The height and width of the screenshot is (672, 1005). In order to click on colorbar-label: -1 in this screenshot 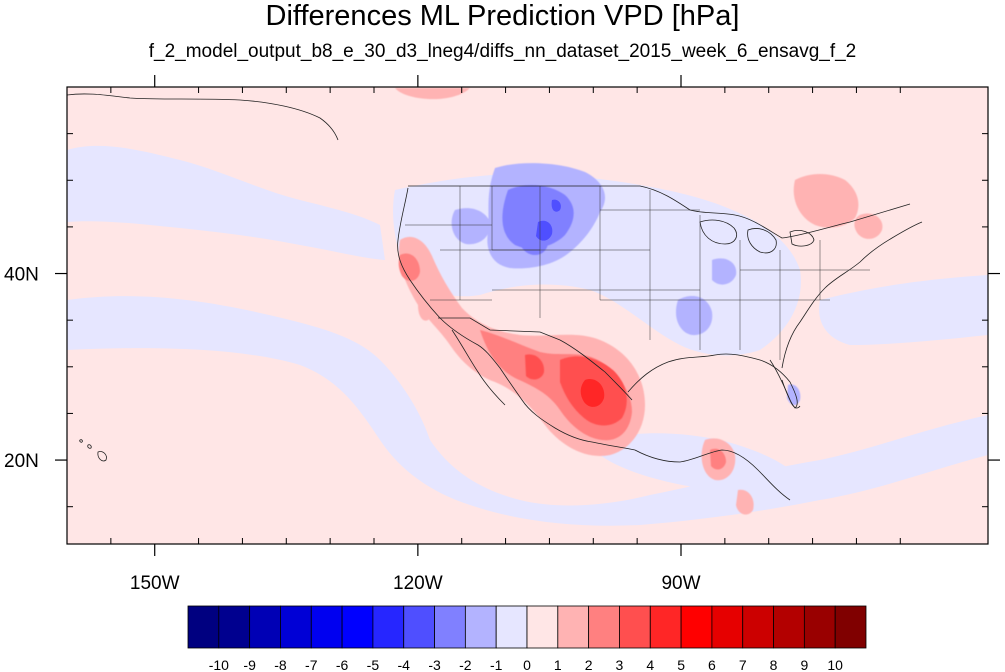, I will do `click(496, 664)`.